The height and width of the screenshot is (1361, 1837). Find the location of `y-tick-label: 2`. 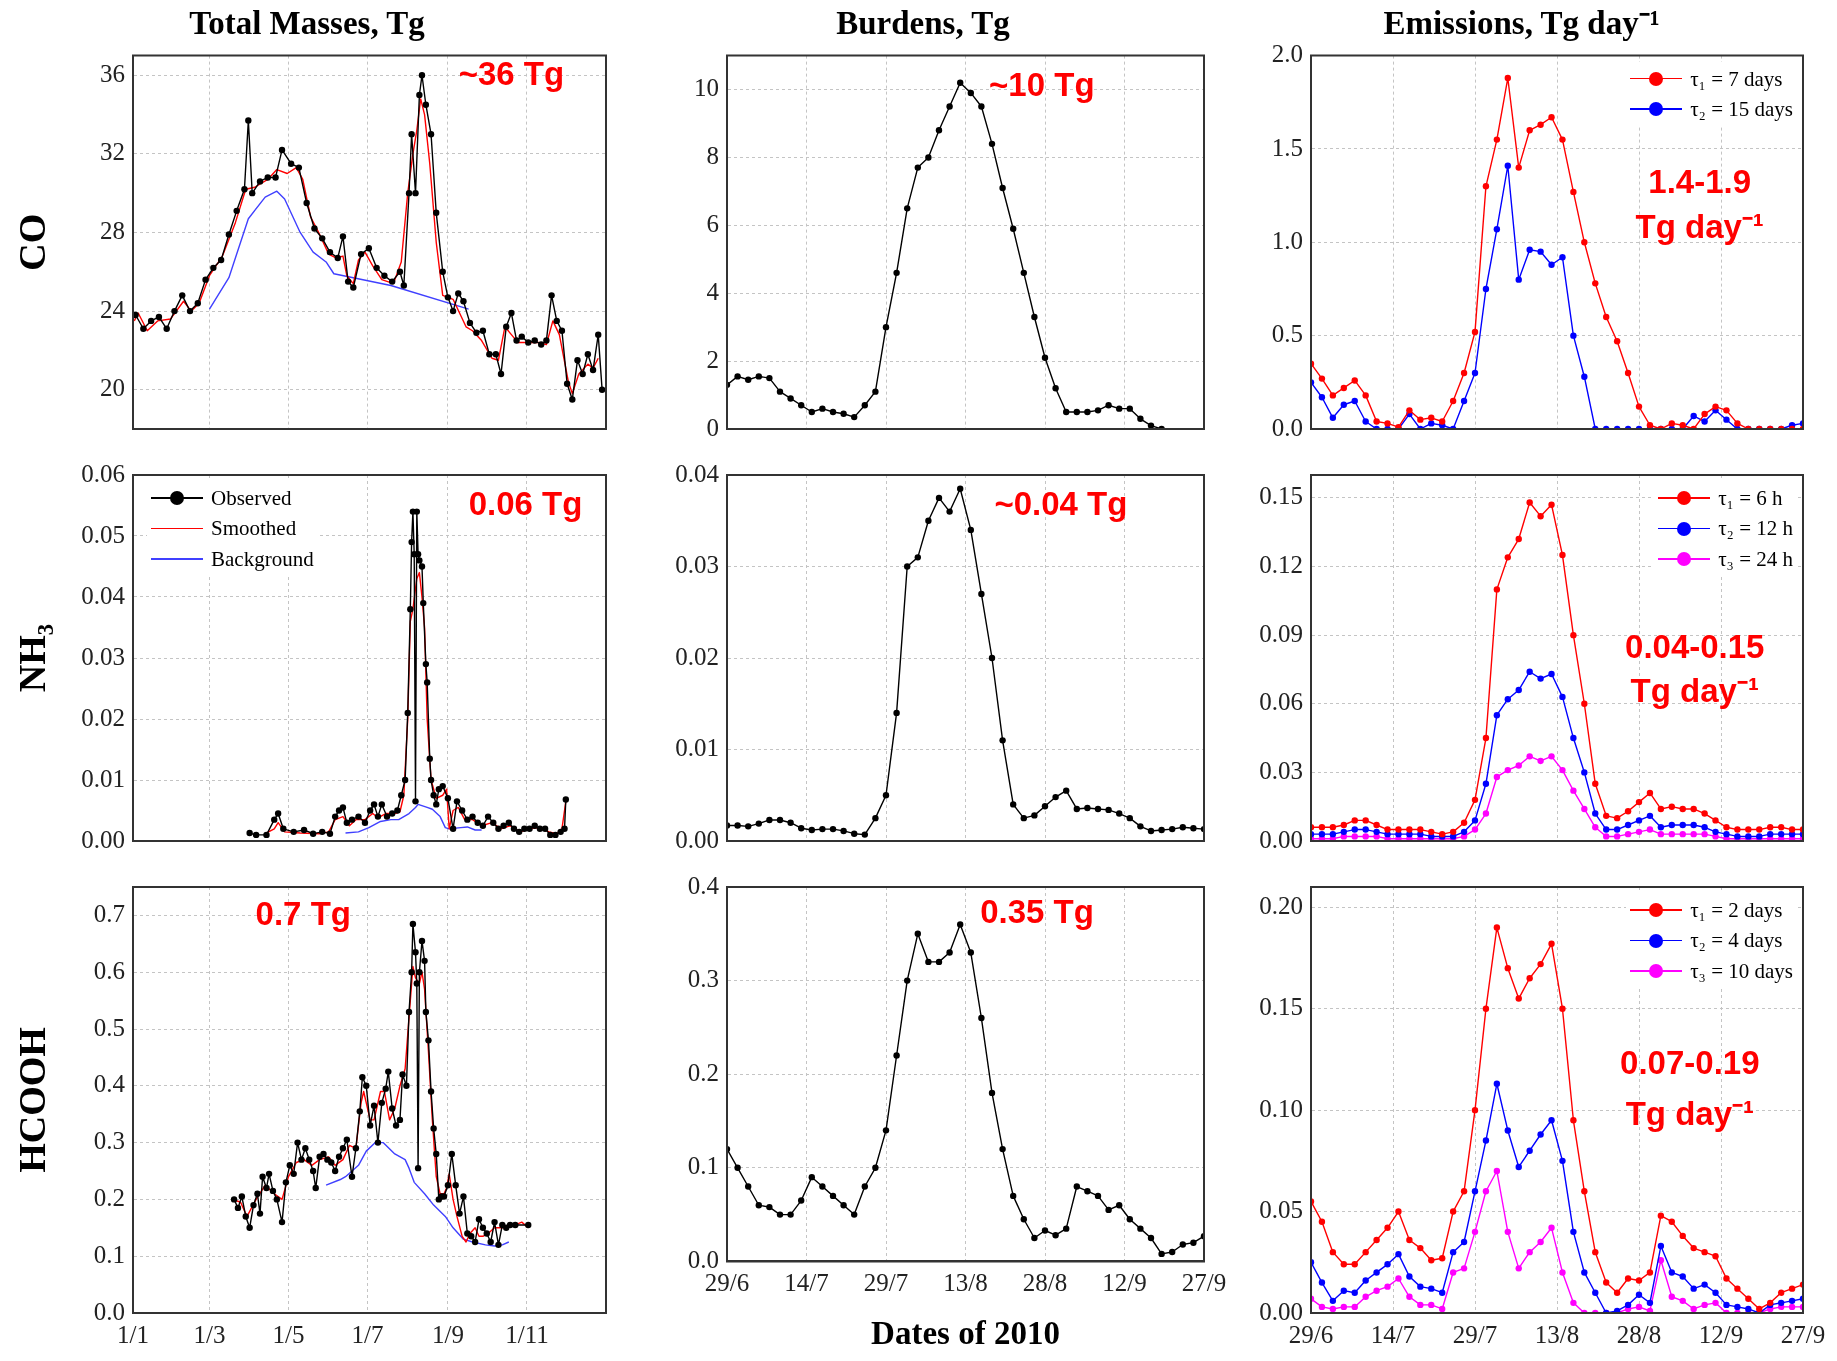

y-tick-label: 2 is located at coordinates (712, 359).